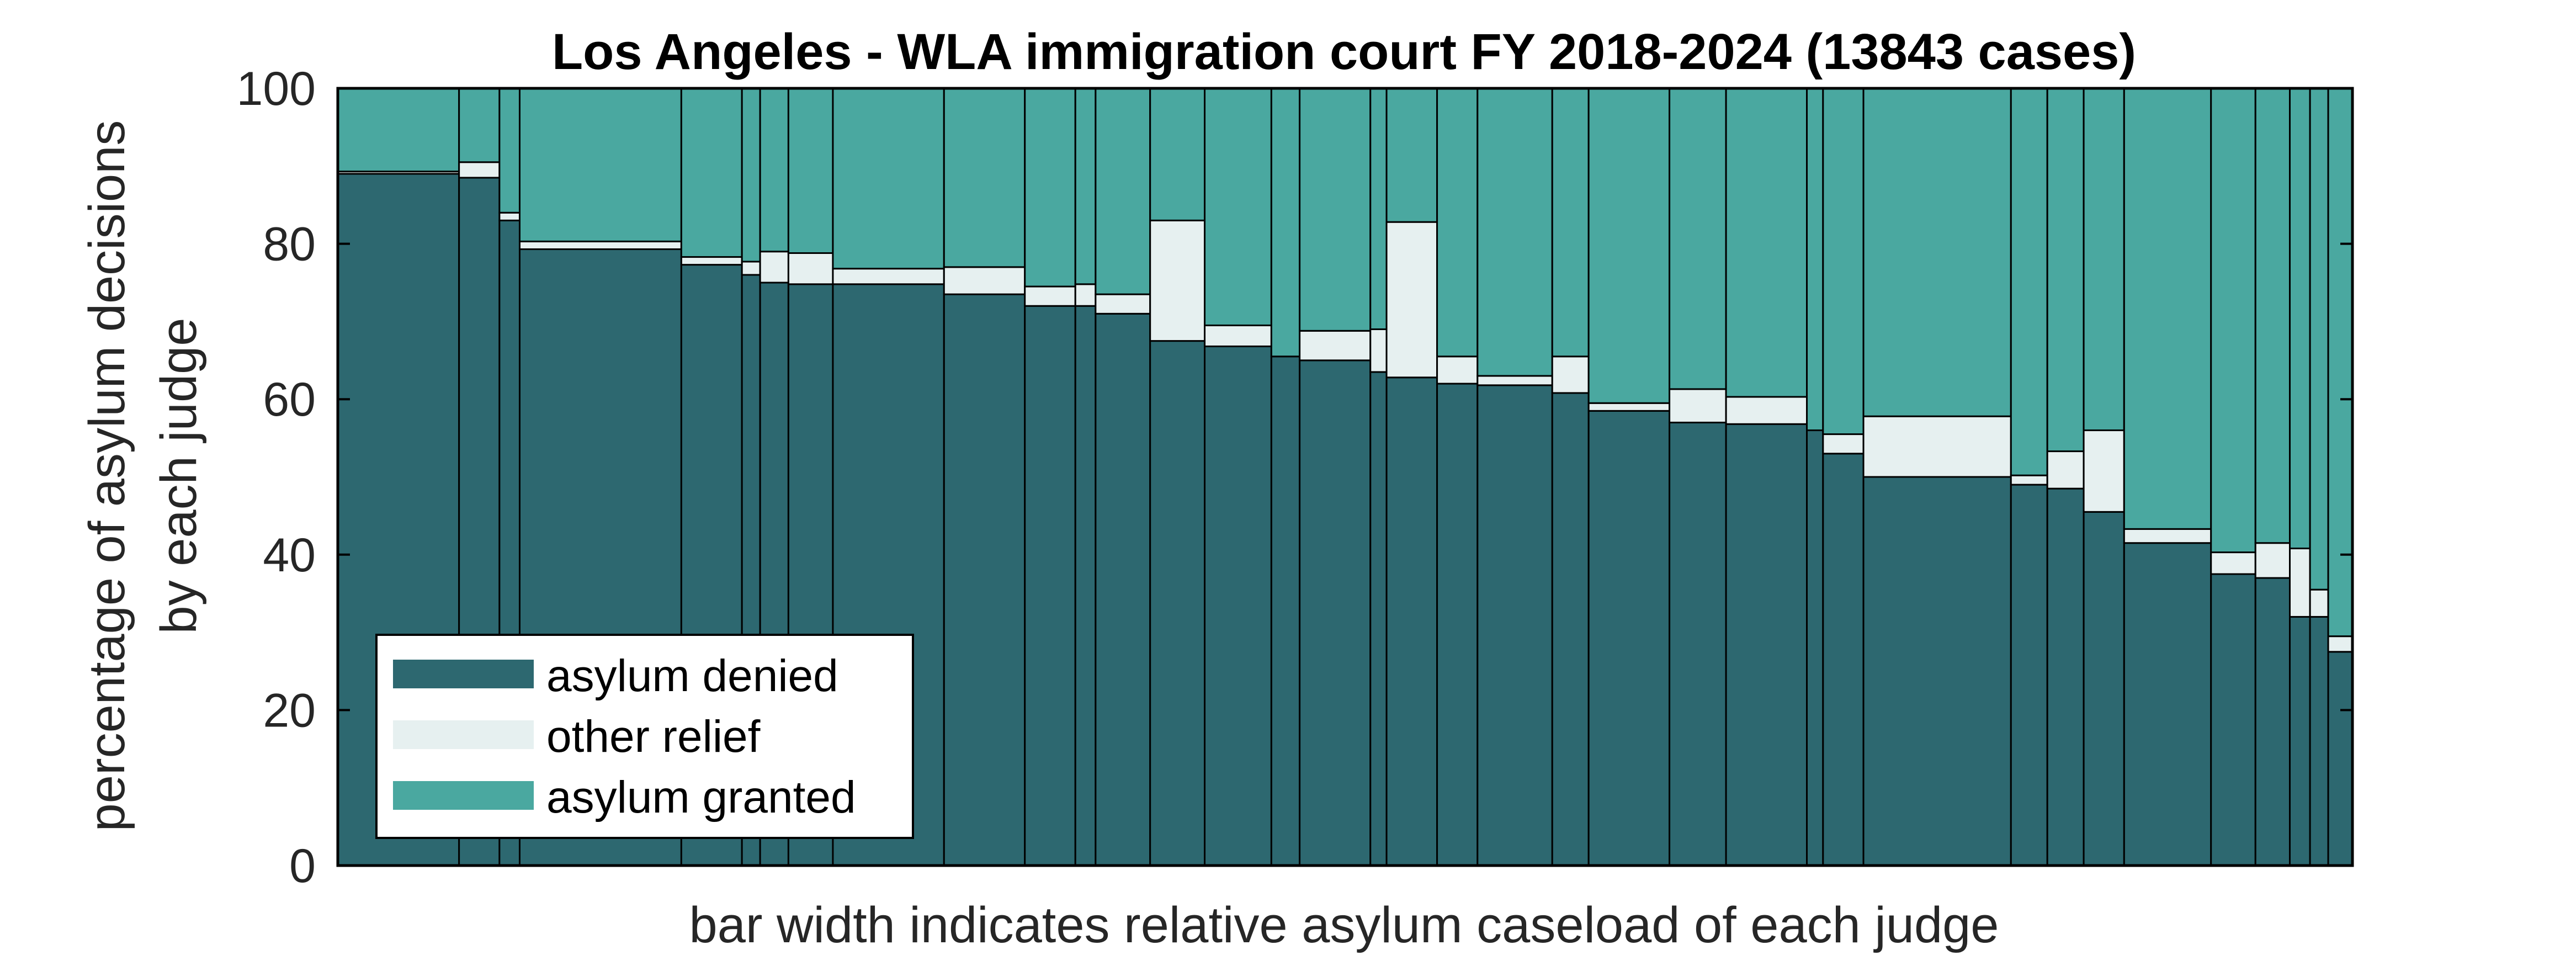 The width and height of the screenshot is (2576, 966). I want to click on bar-judge-36-granted, so click(2319, 339).